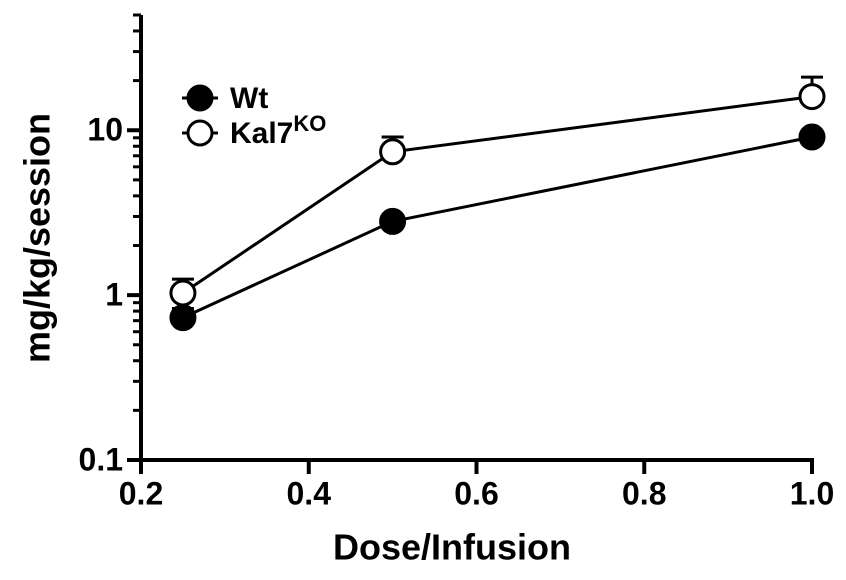 This screenshot has width=846, height=580. What do you see at coordinates (452, 547) in the screenshot?
I see `x-axis-label: Dose/Infusion` at bounding box center [452, 547].